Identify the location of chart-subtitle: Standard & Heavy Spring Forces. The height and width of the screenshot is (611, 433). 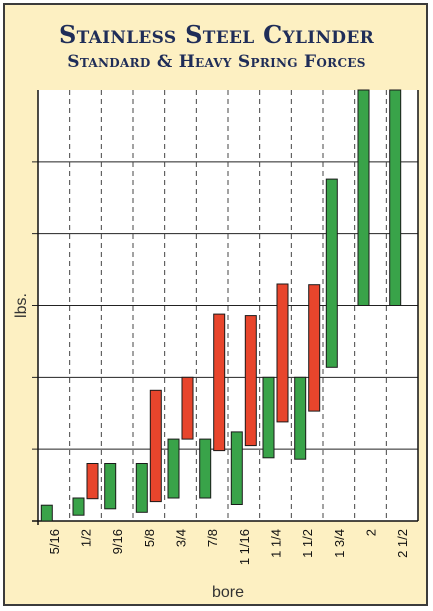
(216, 62).